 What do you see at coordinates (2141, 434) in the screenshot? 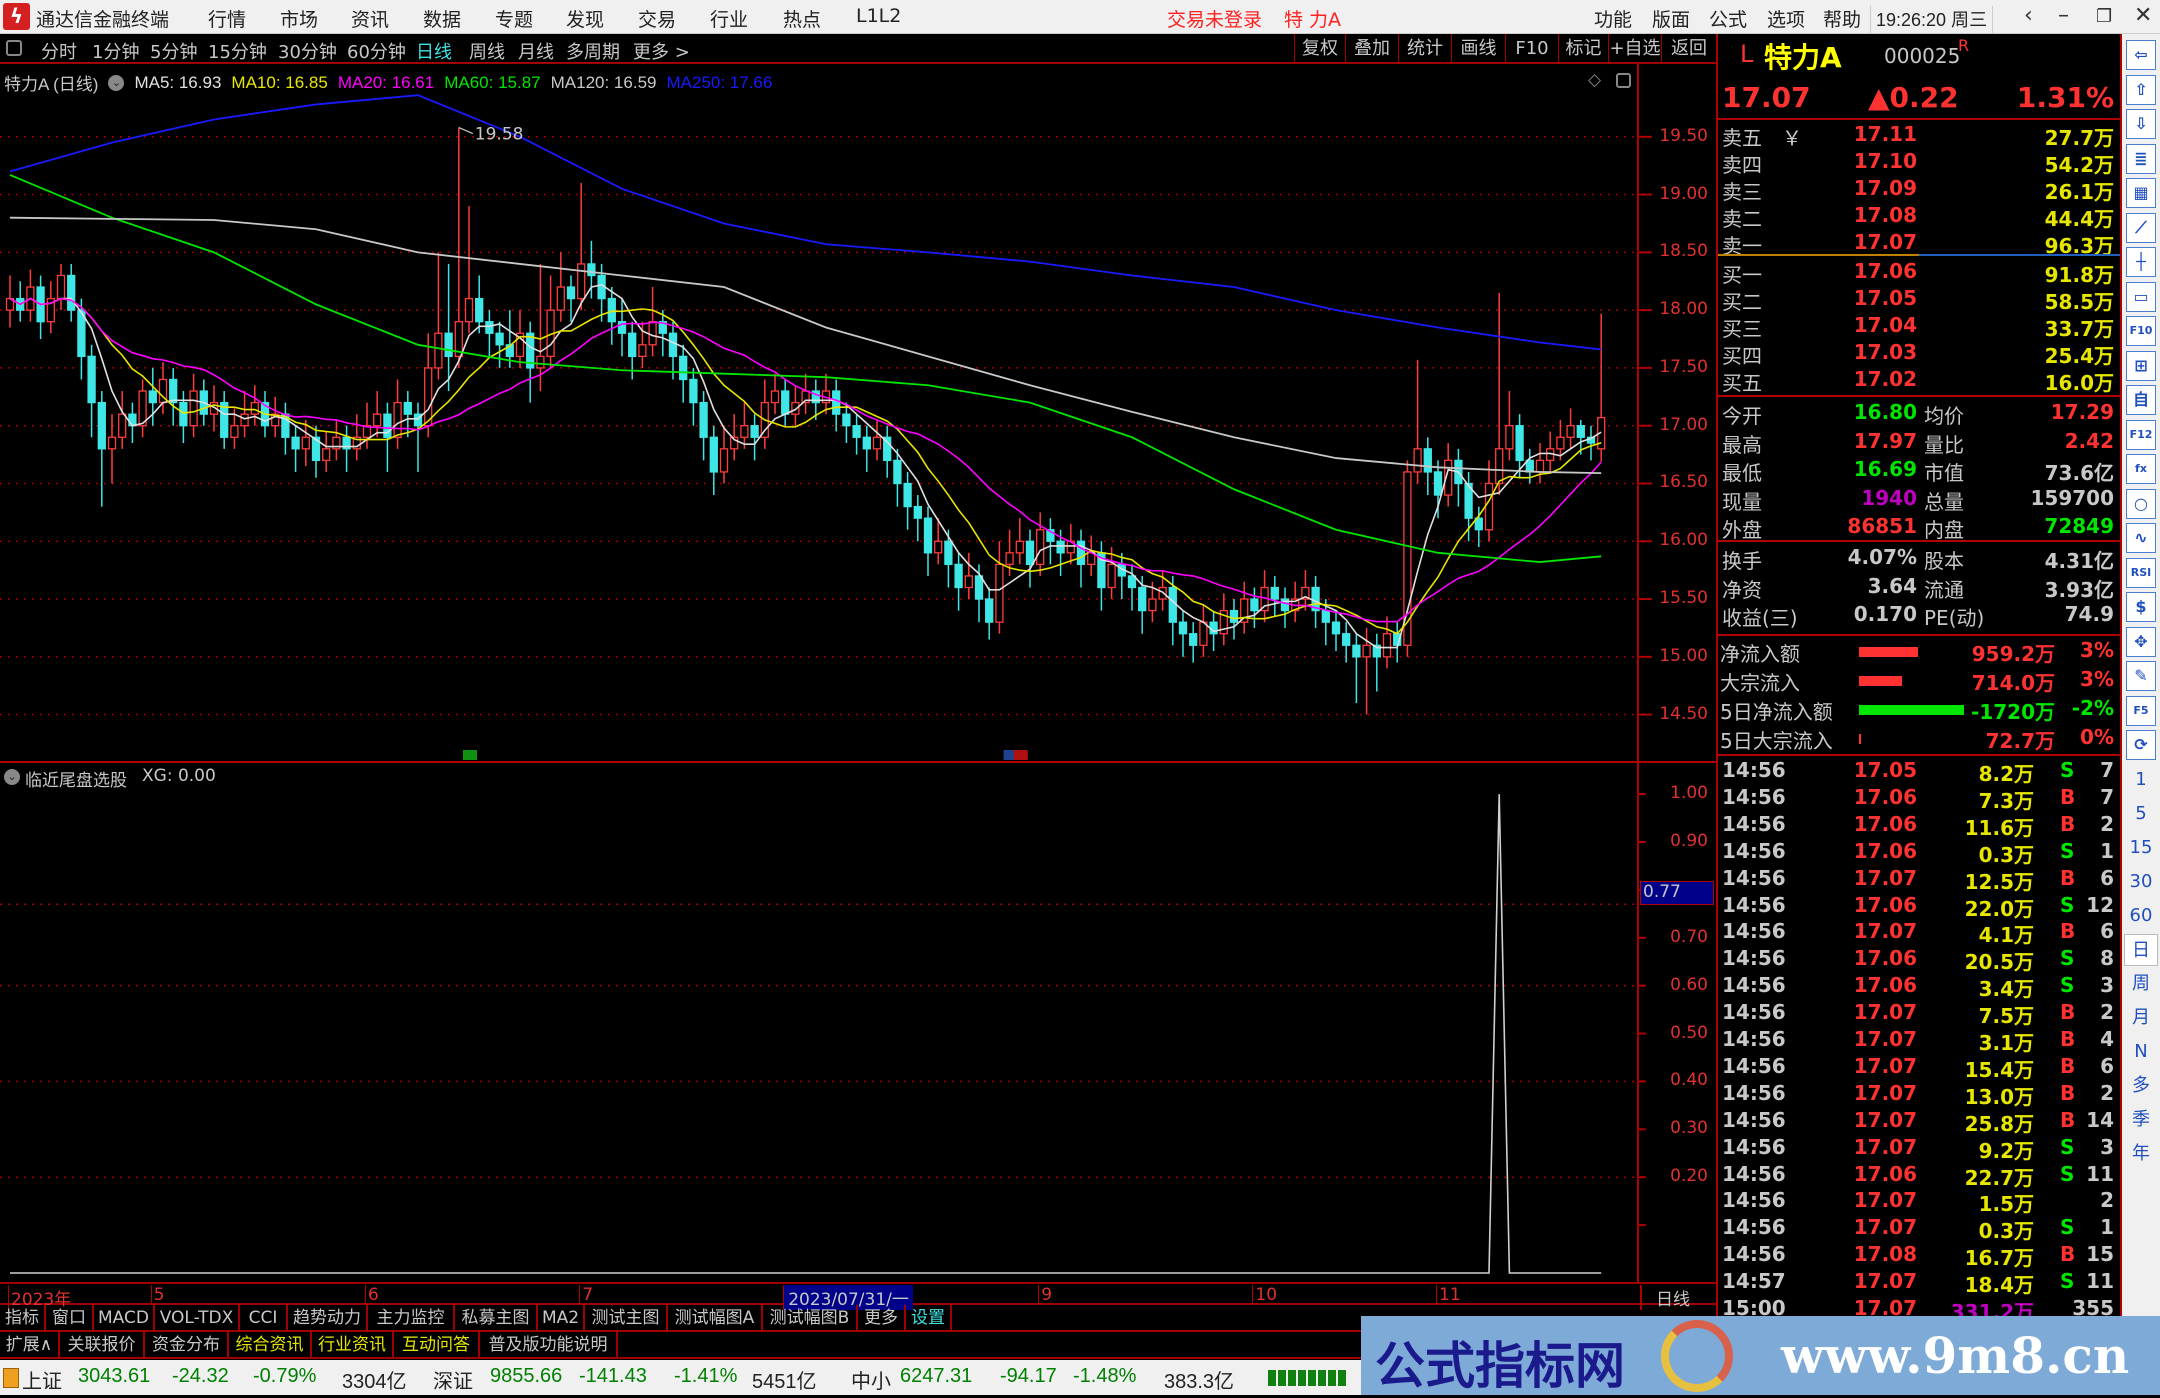
I see `f12-icon: F12` at bounding box center [2141, 434].